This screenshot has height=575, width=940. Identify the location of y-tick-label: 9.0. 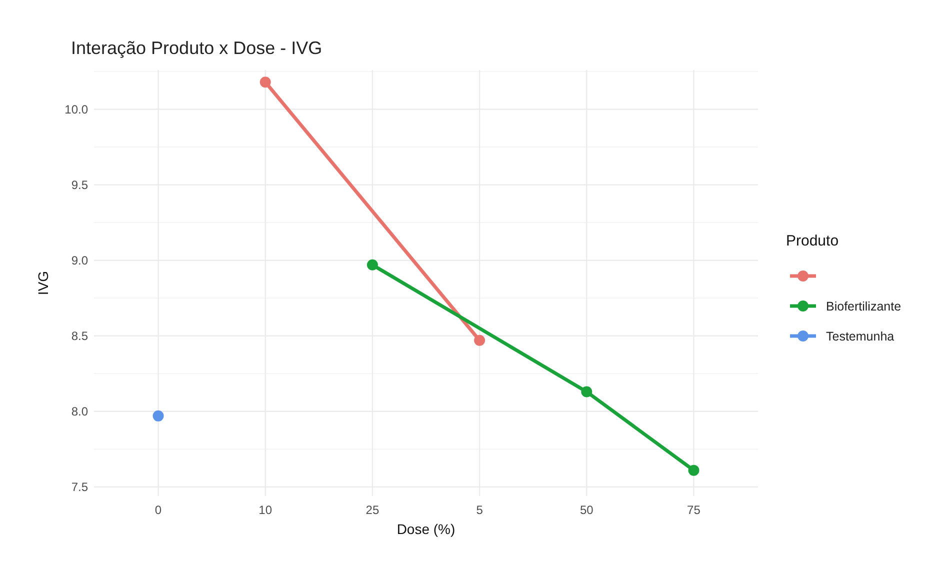
(79, 261).